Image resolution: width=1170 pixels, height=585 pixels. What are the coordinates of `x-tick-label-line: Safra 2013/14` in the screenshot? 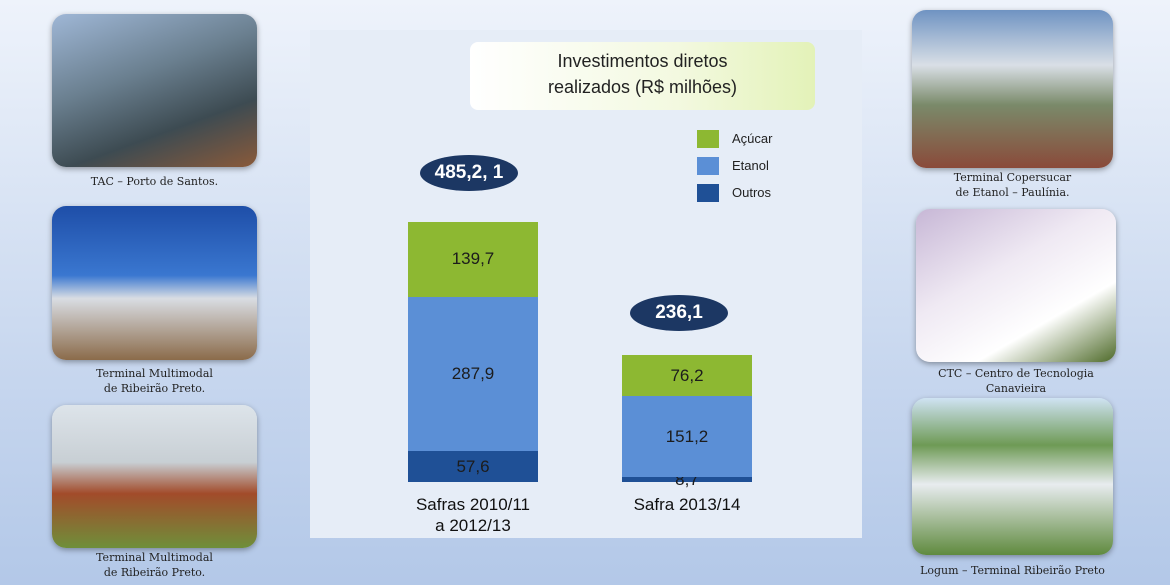 It's located at (687, 504).